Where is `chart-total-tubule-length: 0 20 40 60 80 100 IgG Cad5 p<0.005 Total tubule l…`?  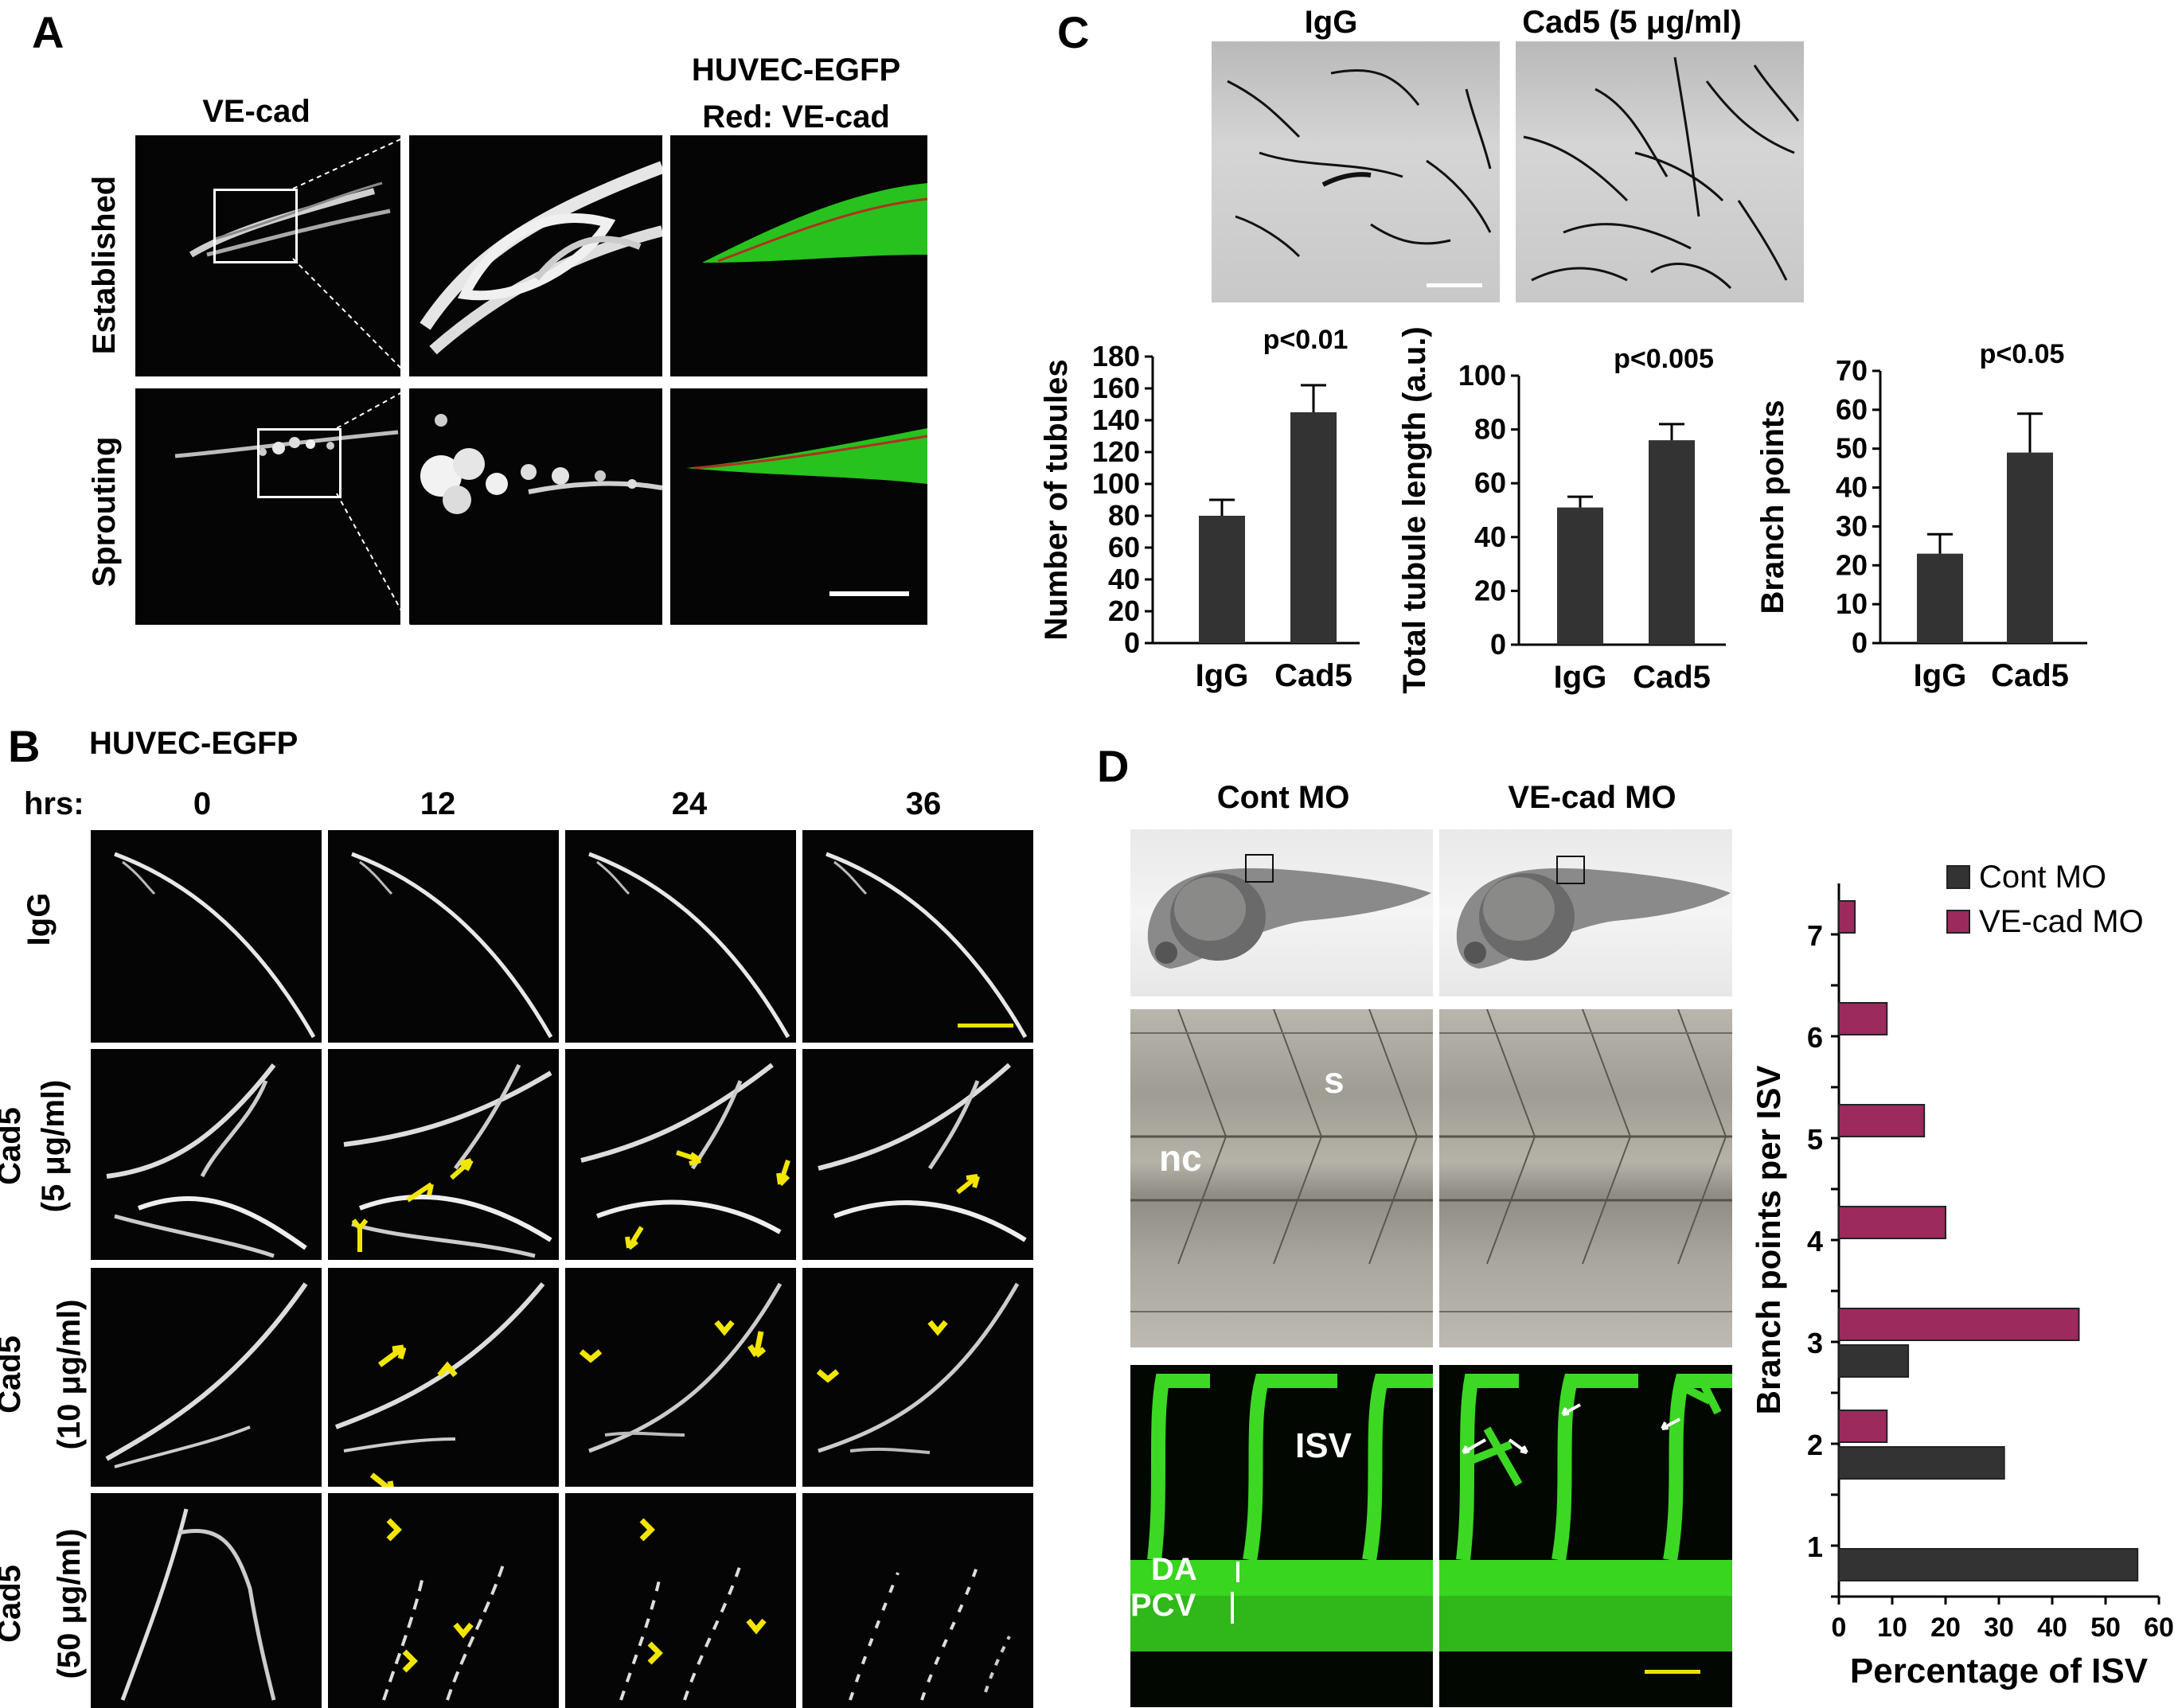 chart-total-tubule-length: 0 20 40 60 80 100 IgG Cad5 p<0.005 Total tubule l… is located at coordinates (1563, 511).